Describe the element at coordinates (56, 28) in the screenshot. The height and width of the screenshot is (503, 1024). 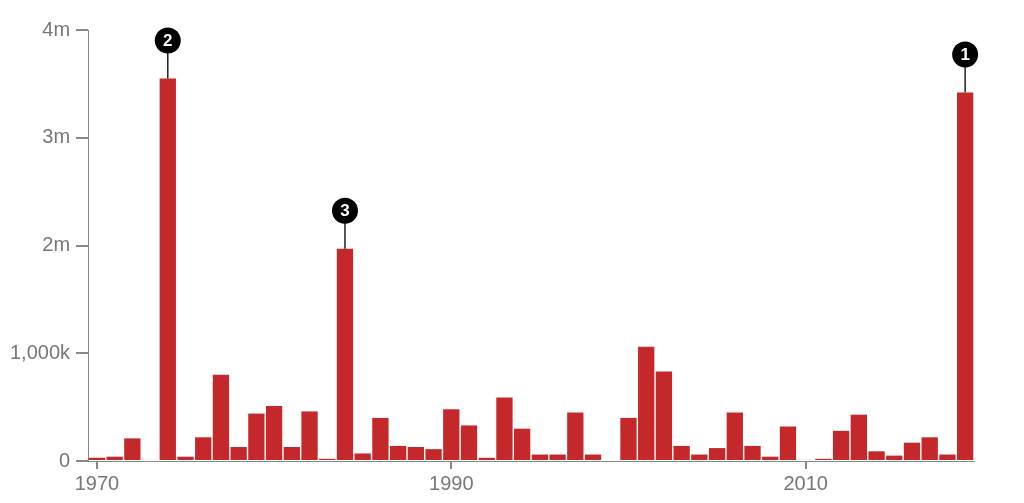
I see `y-tick-label: 4m` at that location.